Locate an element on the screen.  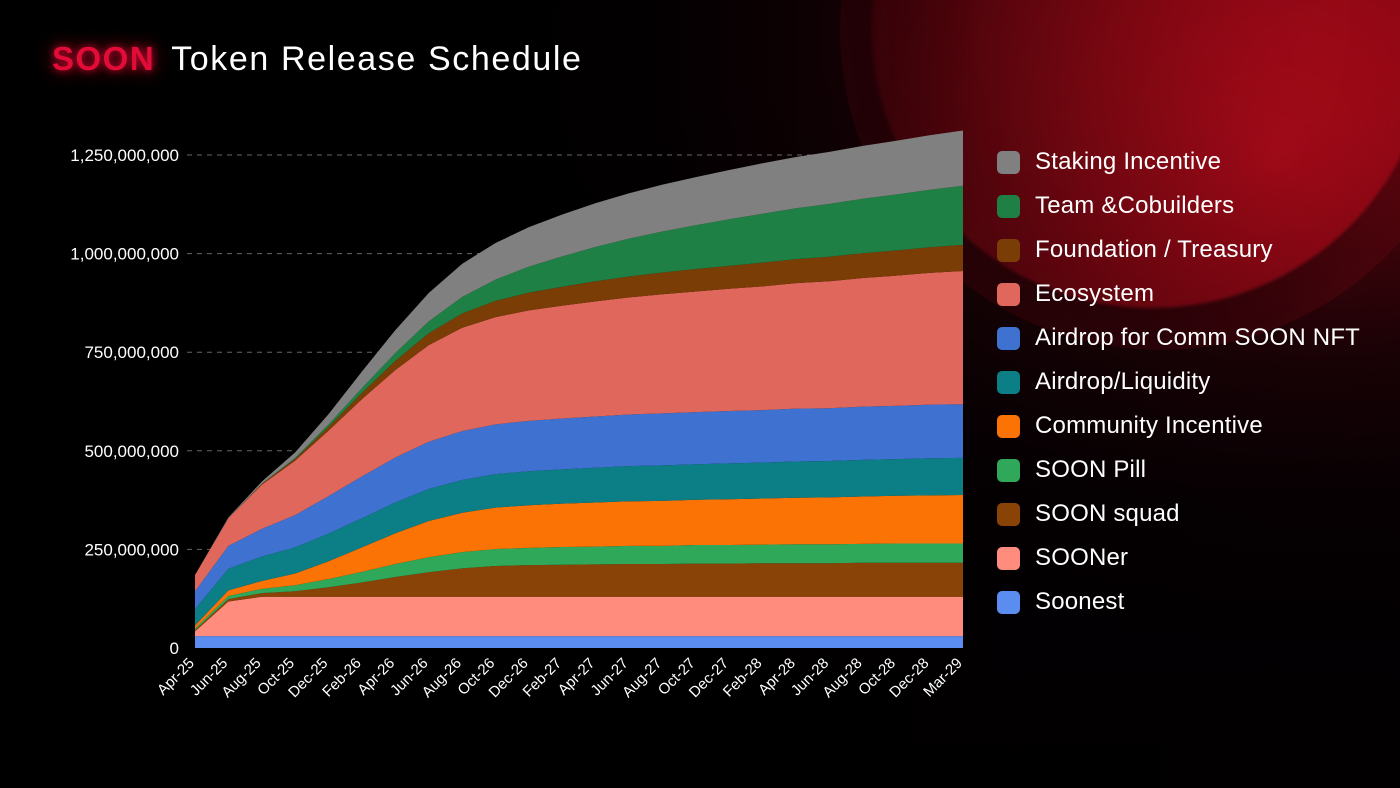
x-axis-tick-label: Apr-26 is located at coordinates (376, 677).